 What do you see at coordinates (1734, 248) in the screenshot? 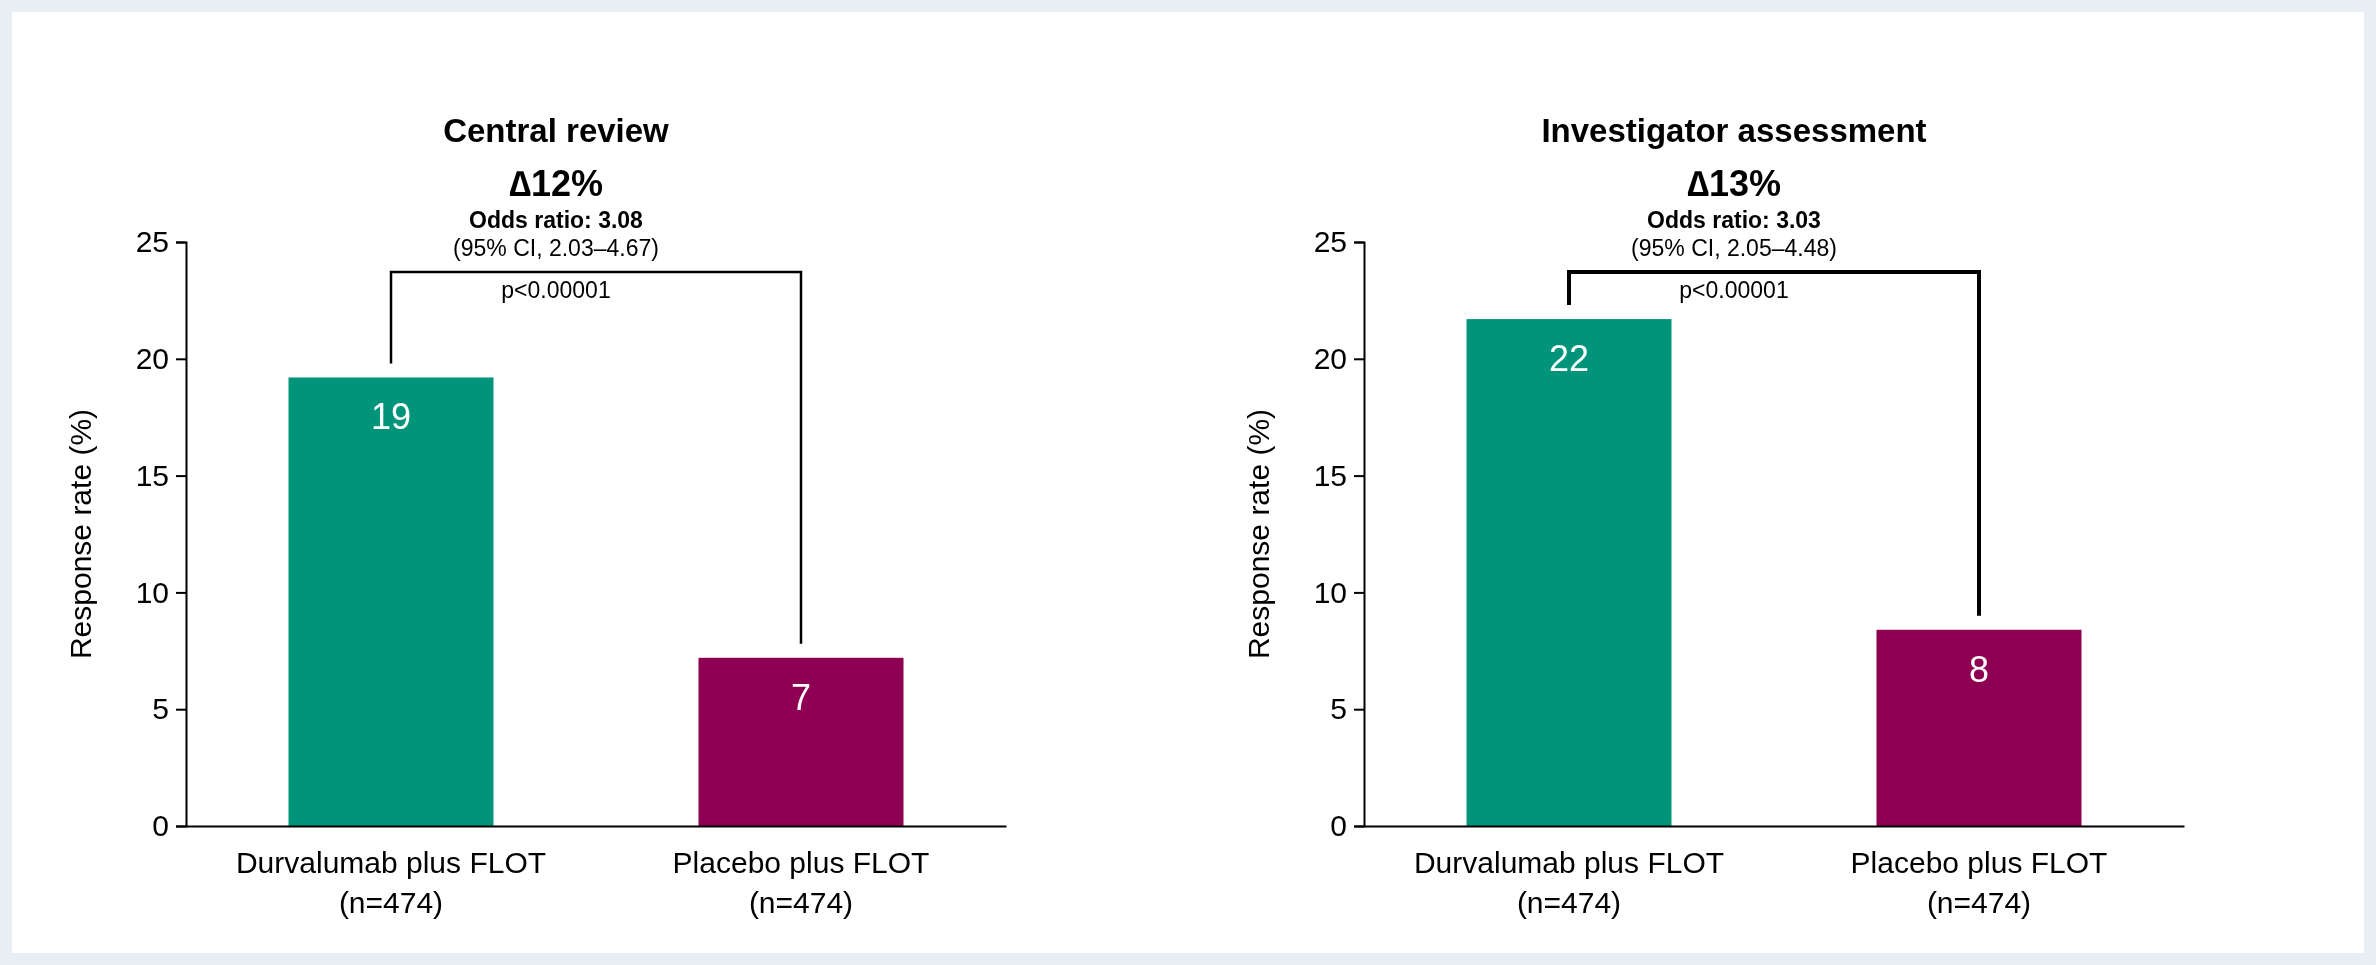
I see `annotation: (95% CI, 2.05–4.48)` at bounding box center [1734, 248].